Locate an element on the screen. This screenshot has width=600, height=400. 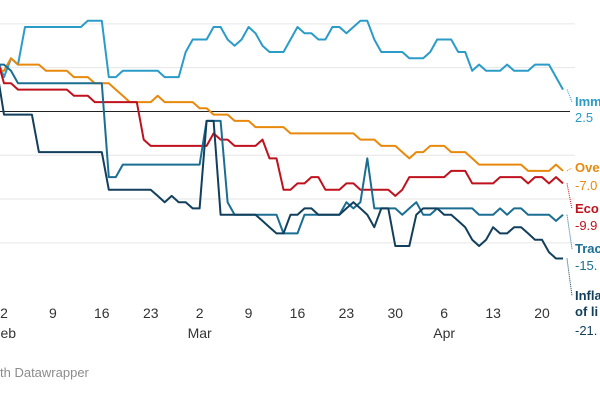
series-name-label-line2: of li is located at coordinates (586, 311).